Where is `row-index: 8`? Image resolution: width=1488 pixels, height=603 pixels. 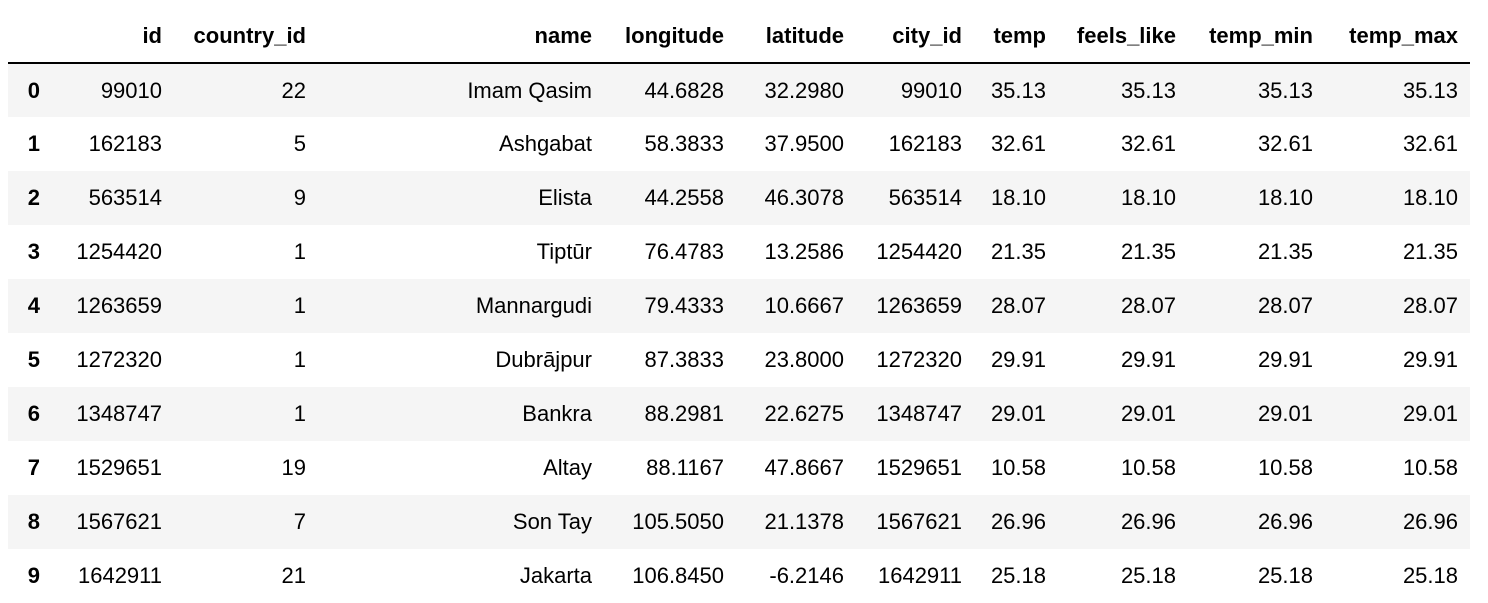
row-index: 8 is located at coordinates (33, 521).